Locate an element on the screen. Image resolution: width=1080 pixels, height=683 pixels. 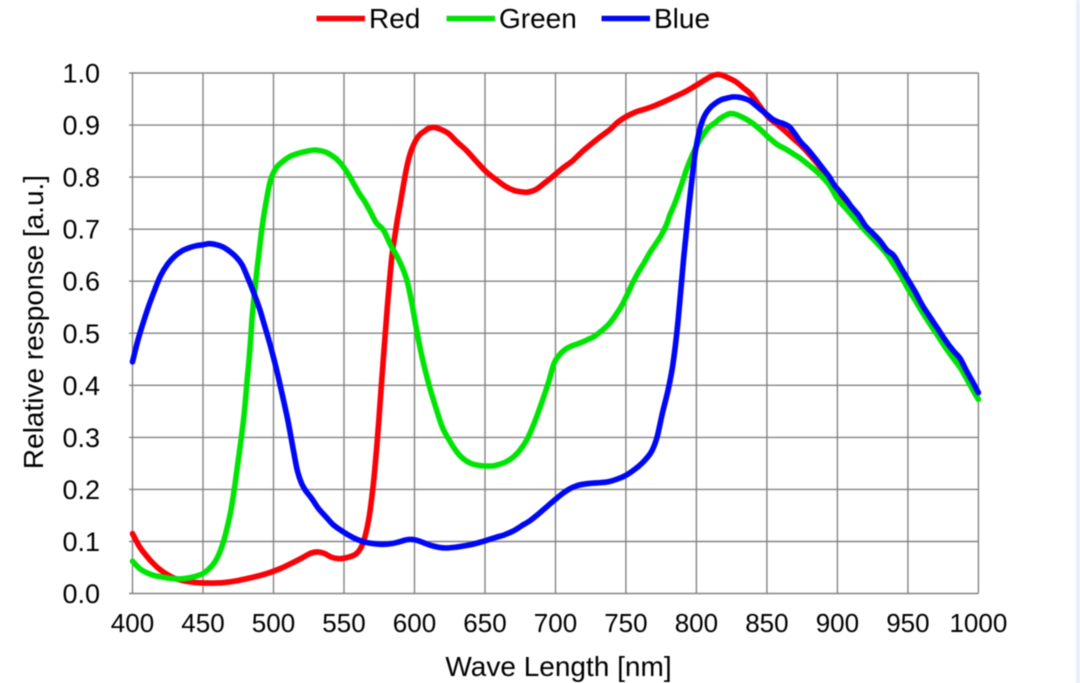
svg-text: 850 is located at coordinates (766, 623).